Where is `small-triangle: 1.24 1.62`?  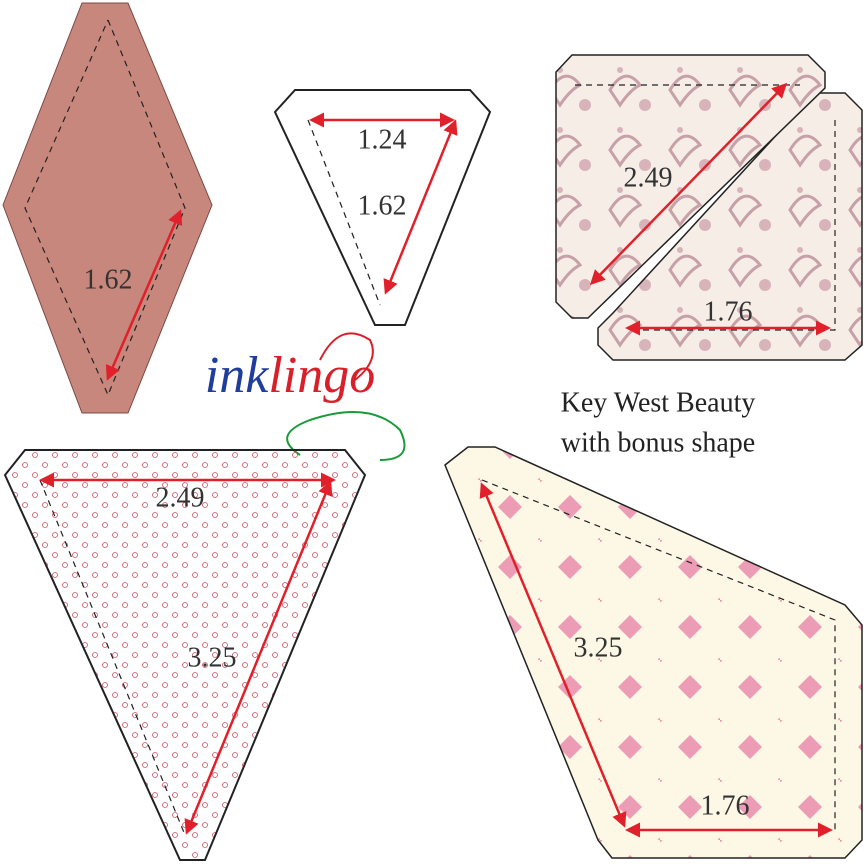 small-triangle: 1.24 1.62 is located at coordinates (382, 207).